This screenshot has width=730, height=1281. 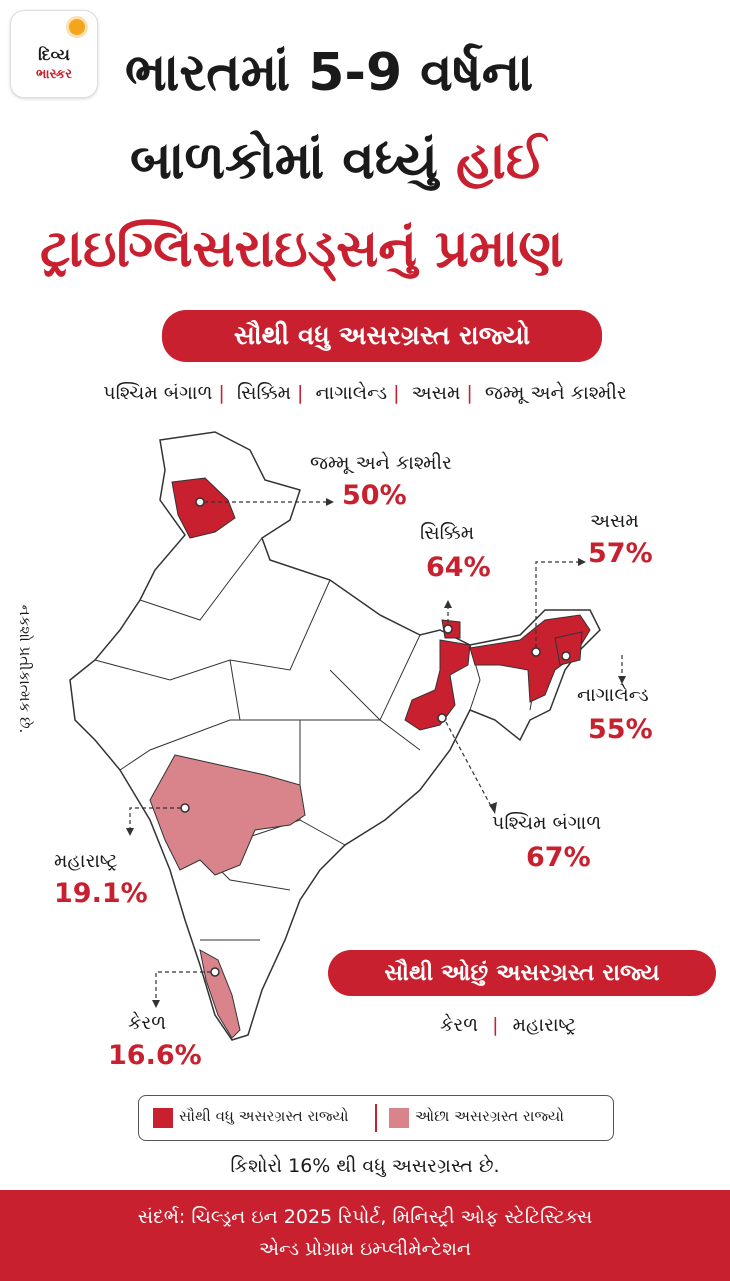 I want to click on state-sikkim: સિક્કિમ, so click(x=263, y=393).